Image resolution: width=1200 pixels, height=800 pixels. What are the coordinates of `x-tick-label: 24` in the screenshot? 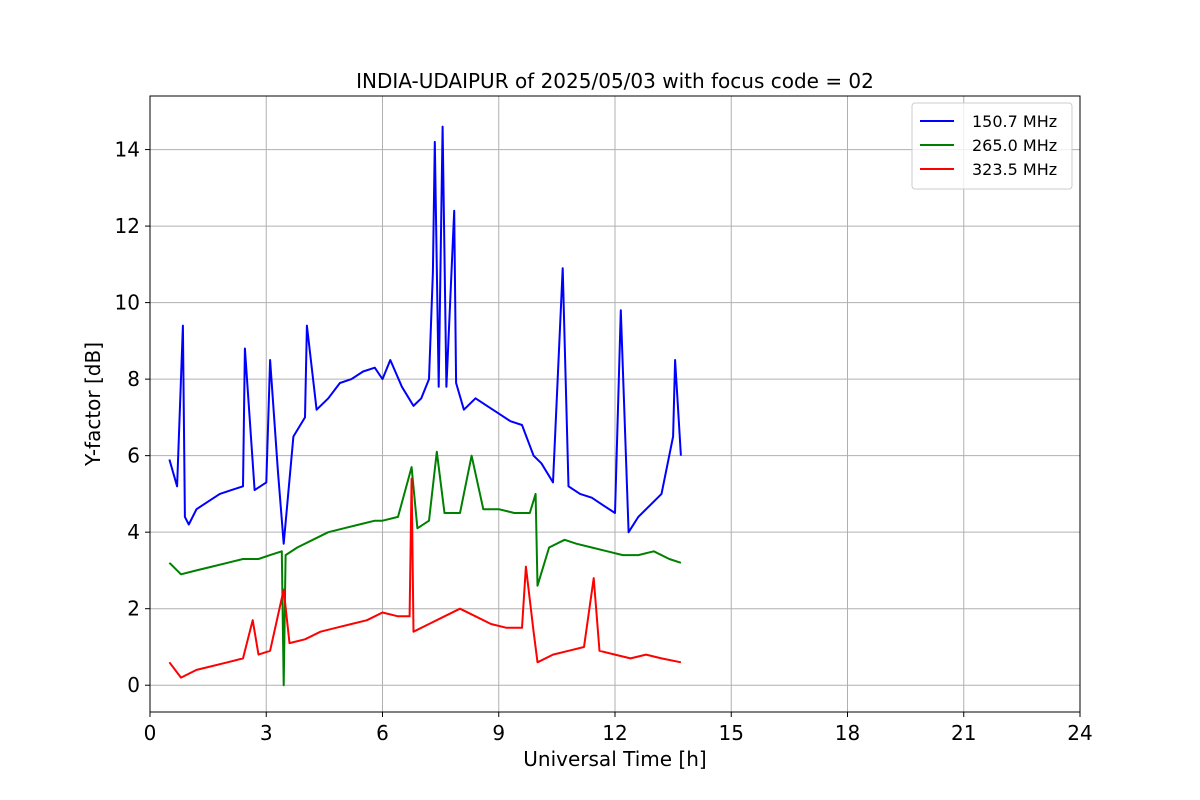 It's located at (1079, 733).